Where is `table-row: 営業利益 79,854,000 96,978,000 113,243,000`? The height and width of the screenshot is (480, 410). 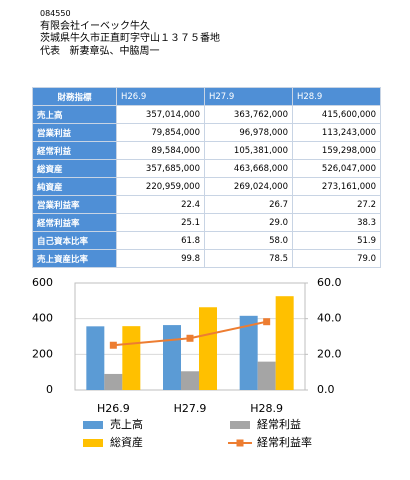
table-row: 営業利益 79,854,000 96,978,000 113,243,000 is located at coordinates (206, 132).